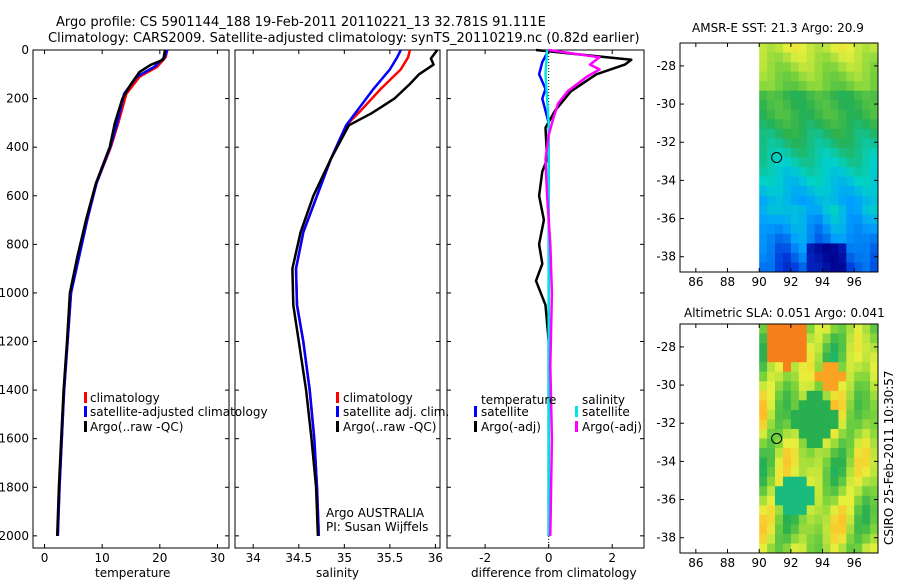 This screenshot has width=900, height=580. Describe the element at coordinates (778, 28) in the screenshot. I see `sst-map-title: AMSR-E SST: 21.3 Argo: 20.9` at that location.